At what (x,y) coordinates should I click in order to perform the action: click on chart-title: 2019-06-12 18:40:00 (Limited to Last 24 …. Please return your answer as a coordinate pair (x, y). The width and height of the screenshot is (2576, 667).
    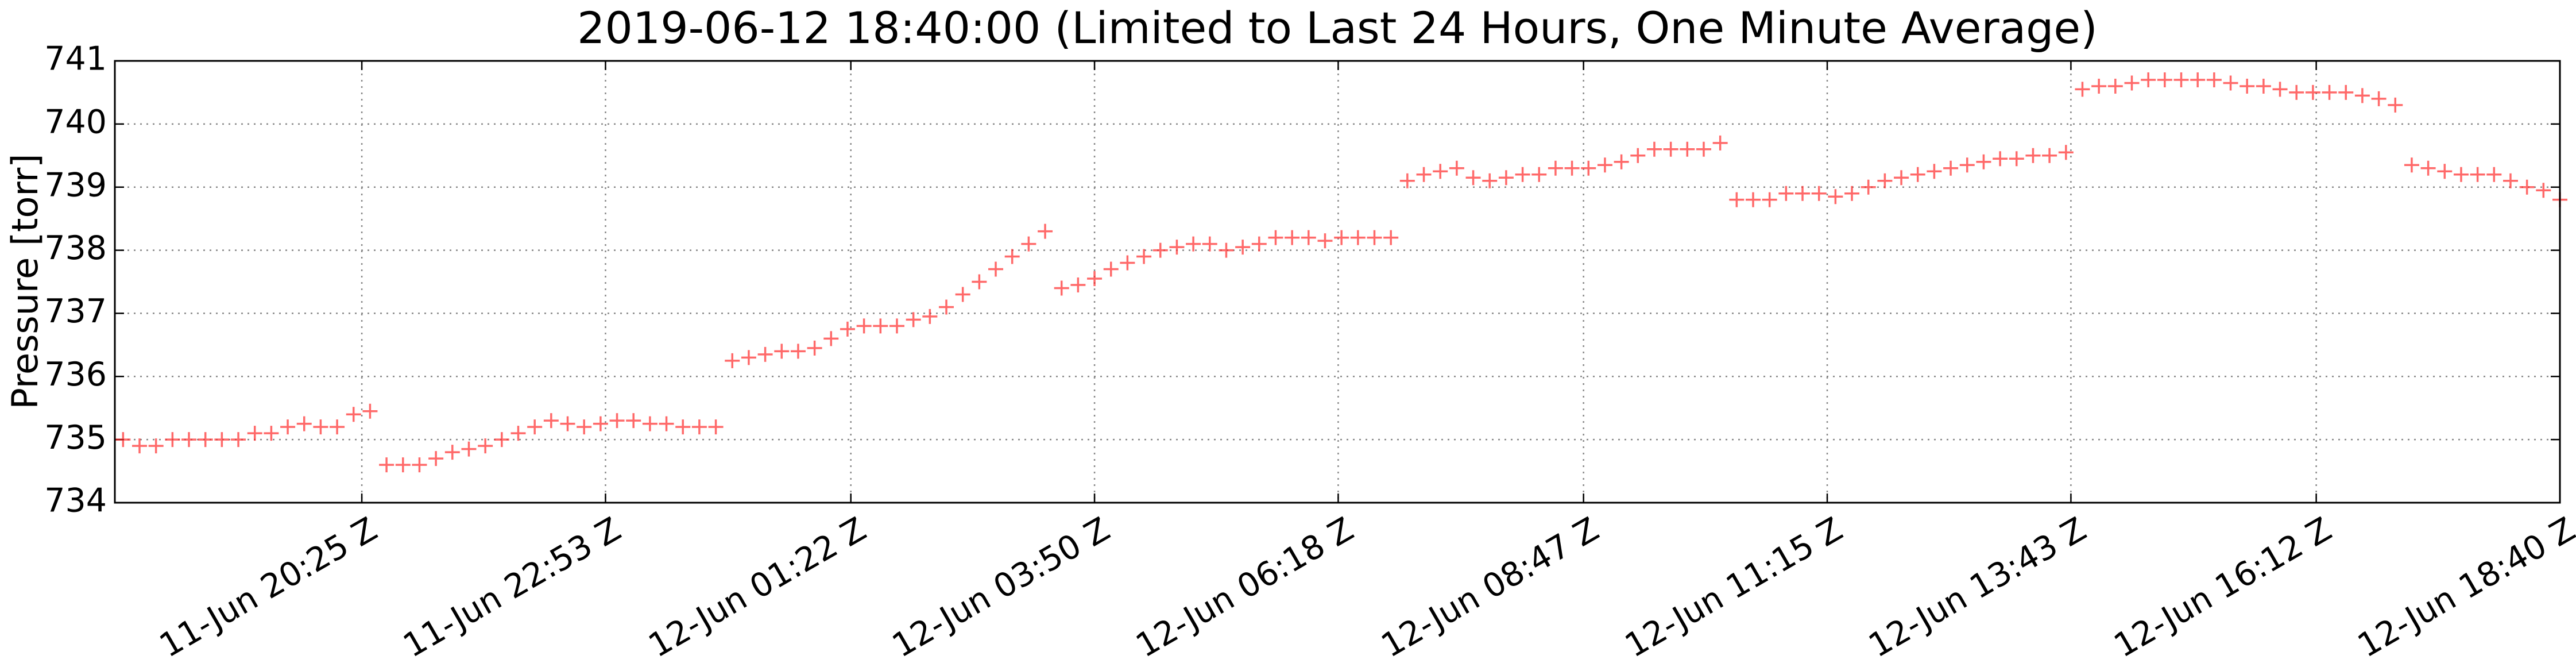
    Looking at the image, I should click on (1337, 27).